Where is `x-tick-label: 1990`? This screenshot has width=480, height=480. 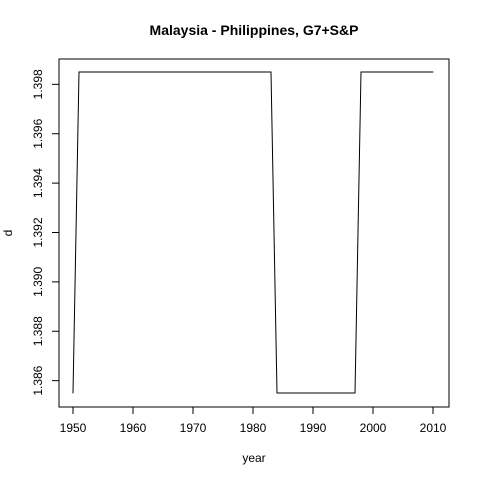 x-tick-label: 1990 is located at coordinates (313, 428).